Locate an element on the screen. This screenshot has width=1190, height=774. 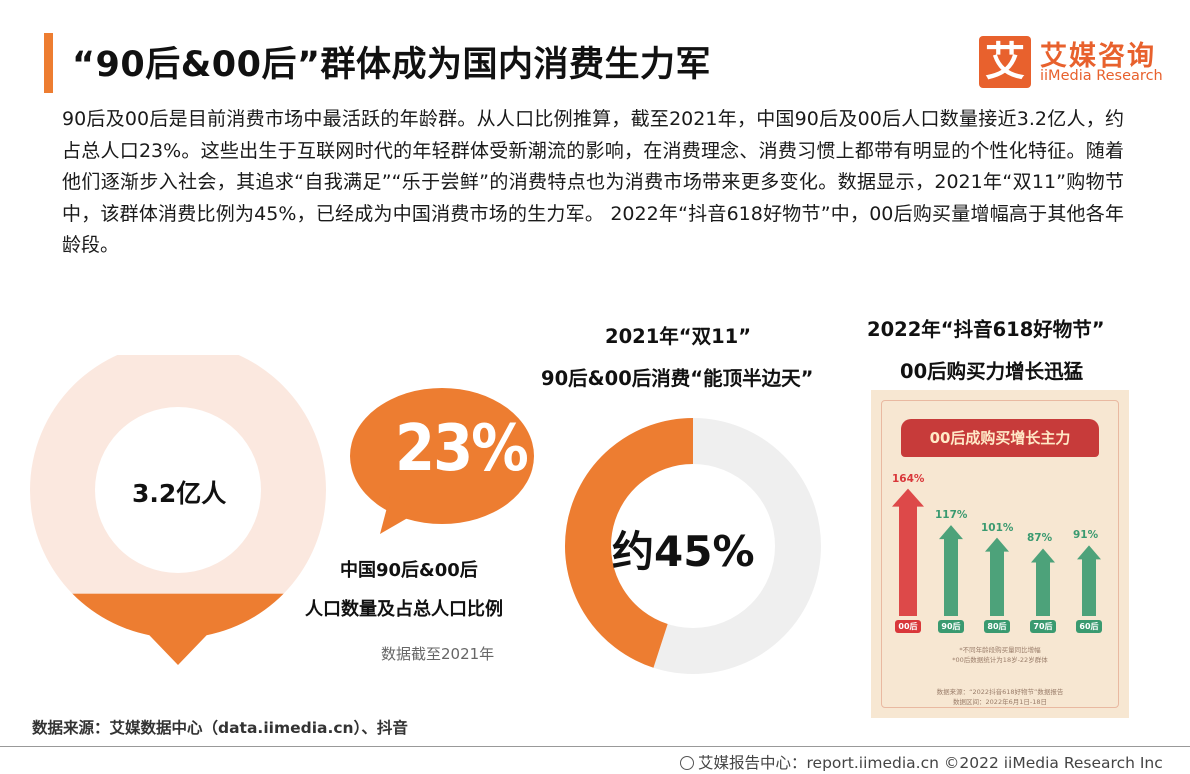
poster-note-2: *00后数据统计为18岁-22岁群体 is located at coordinates (1000, 660).